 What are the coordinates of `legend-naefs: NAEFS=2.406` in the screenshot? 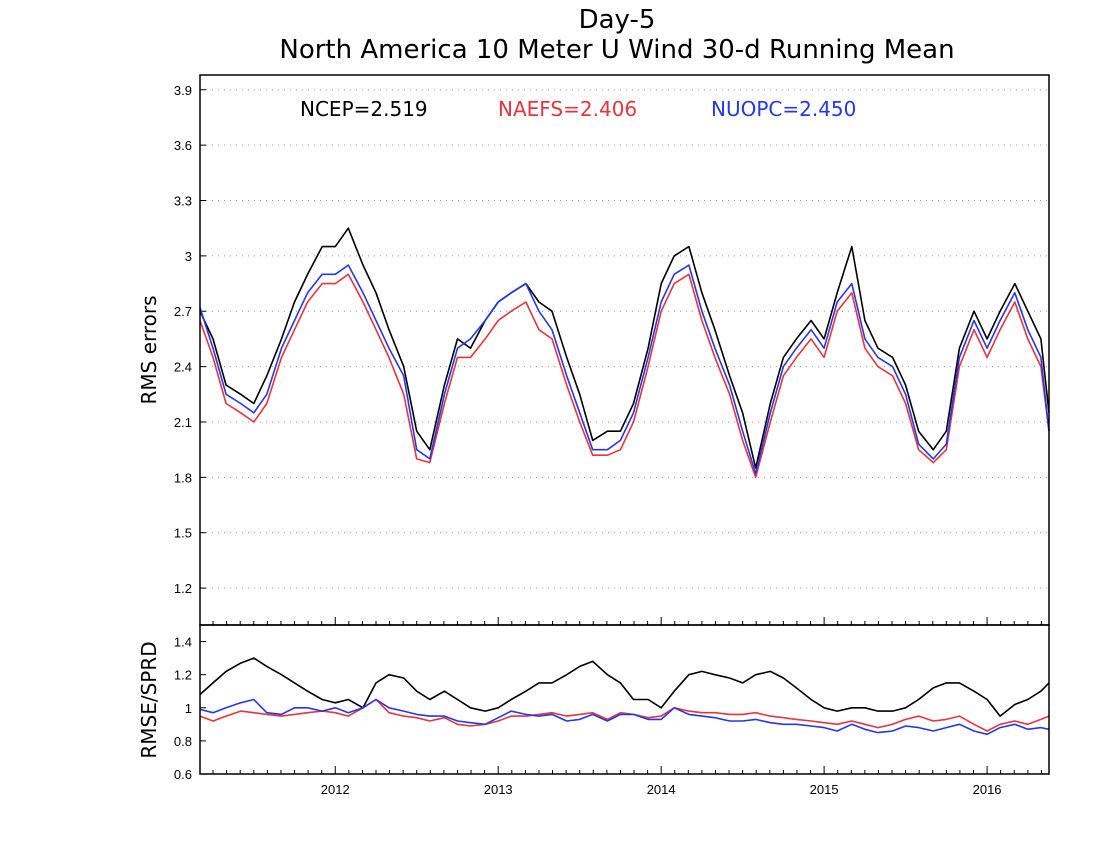 It's located at (567, 109).